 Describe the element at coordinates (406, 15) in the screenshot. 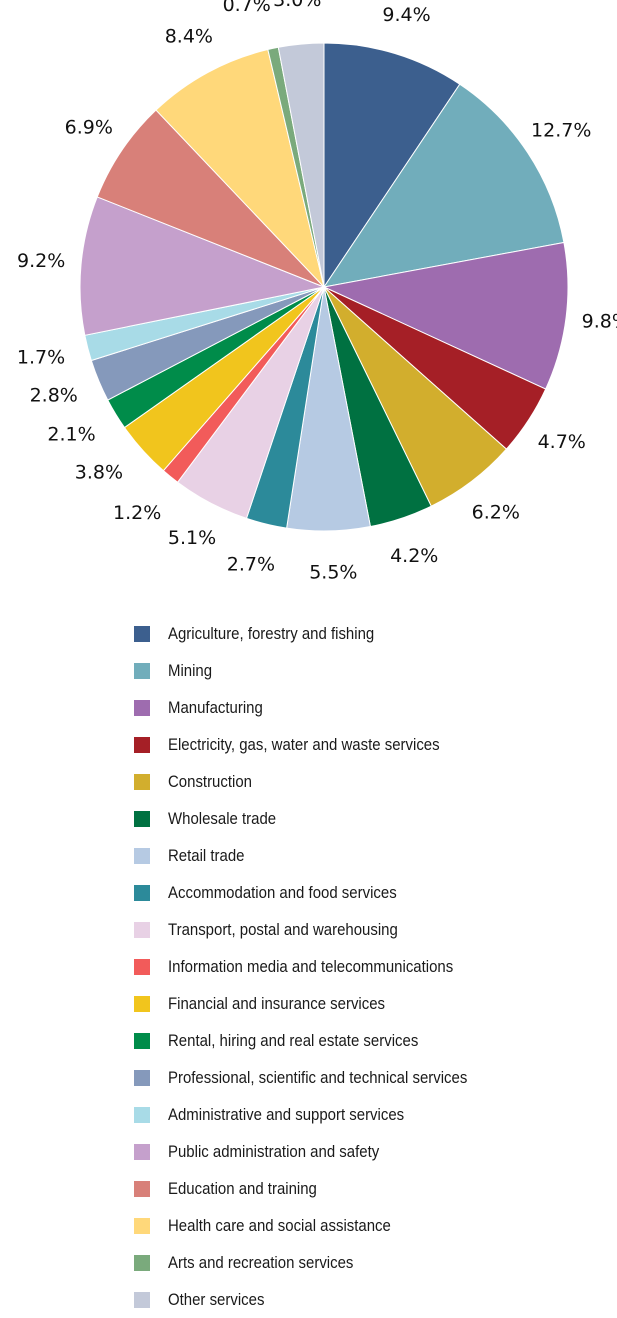

I see `slice-data-label: 9.4%` at that location.